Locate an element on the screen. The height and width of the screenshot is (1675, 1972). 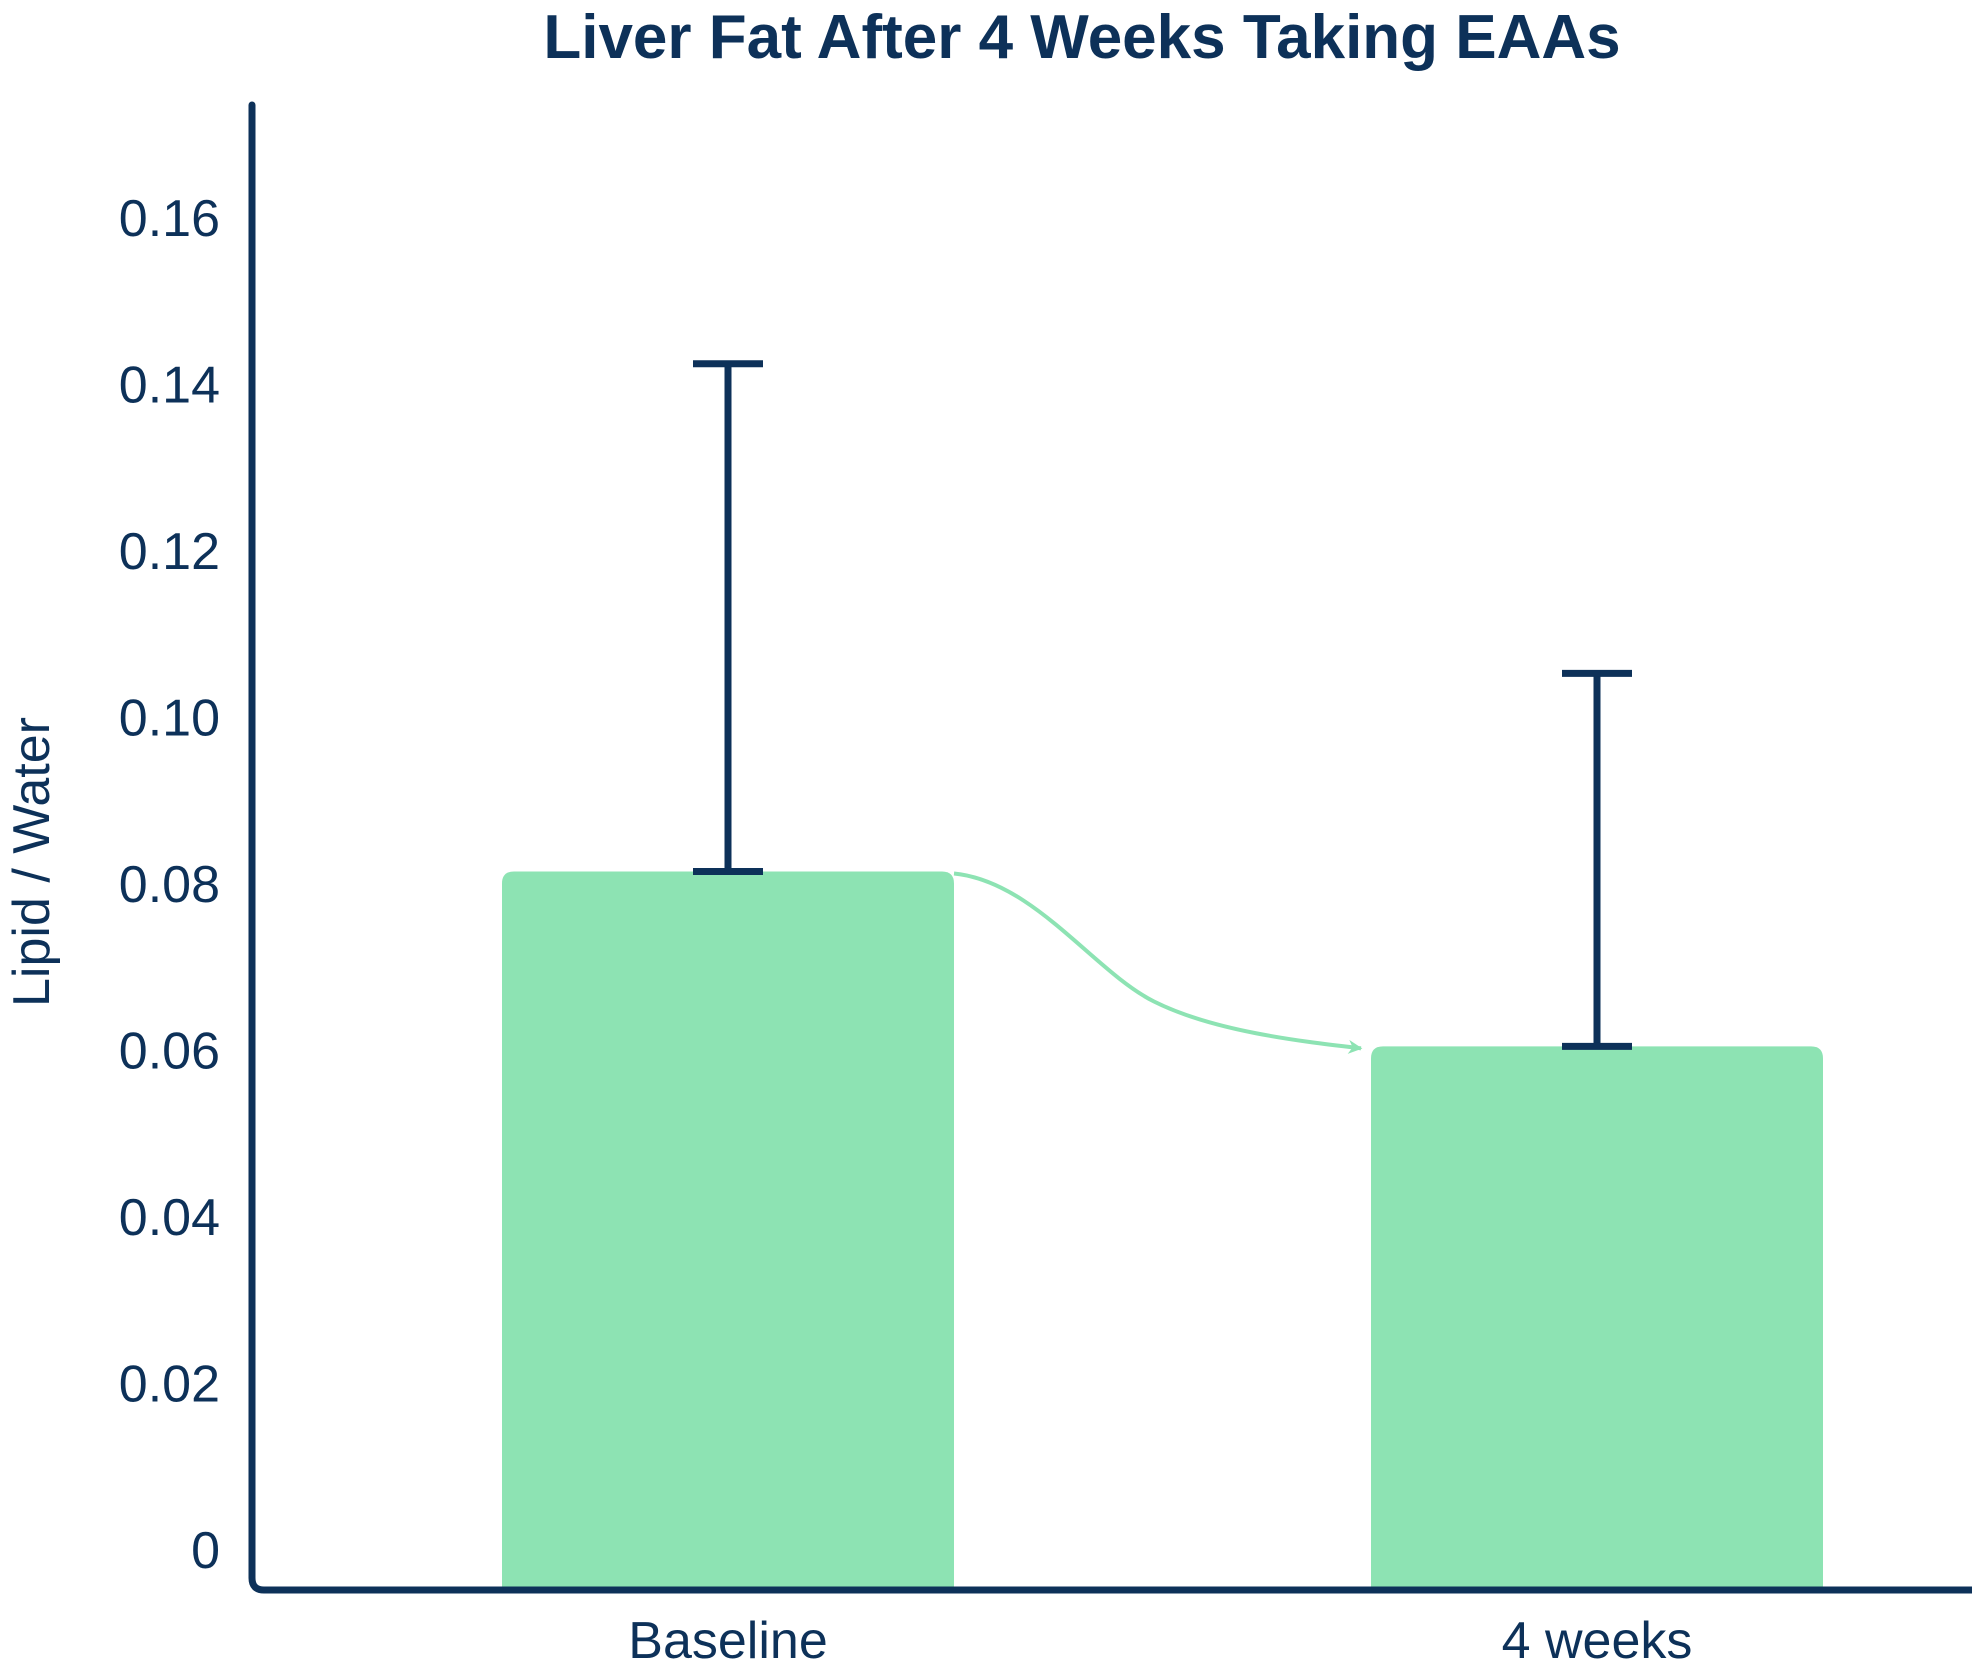
x-tick-labels: Baseline 4 weeks is located at coordinates (1160, 1641).